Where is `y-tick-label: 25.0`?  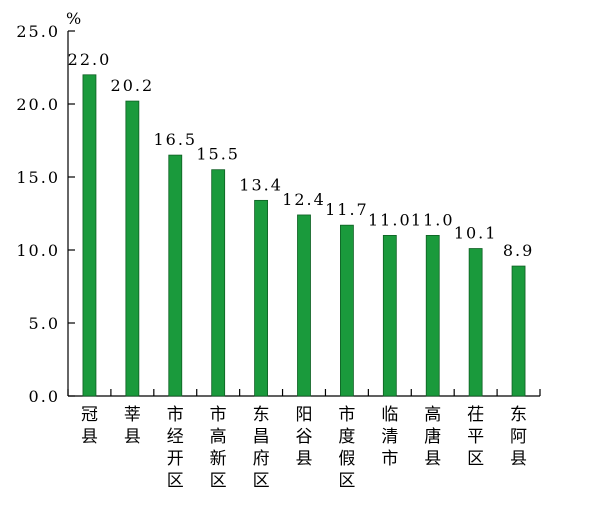
y-tick-label: 25.0 is located at coordinates (38, 31).